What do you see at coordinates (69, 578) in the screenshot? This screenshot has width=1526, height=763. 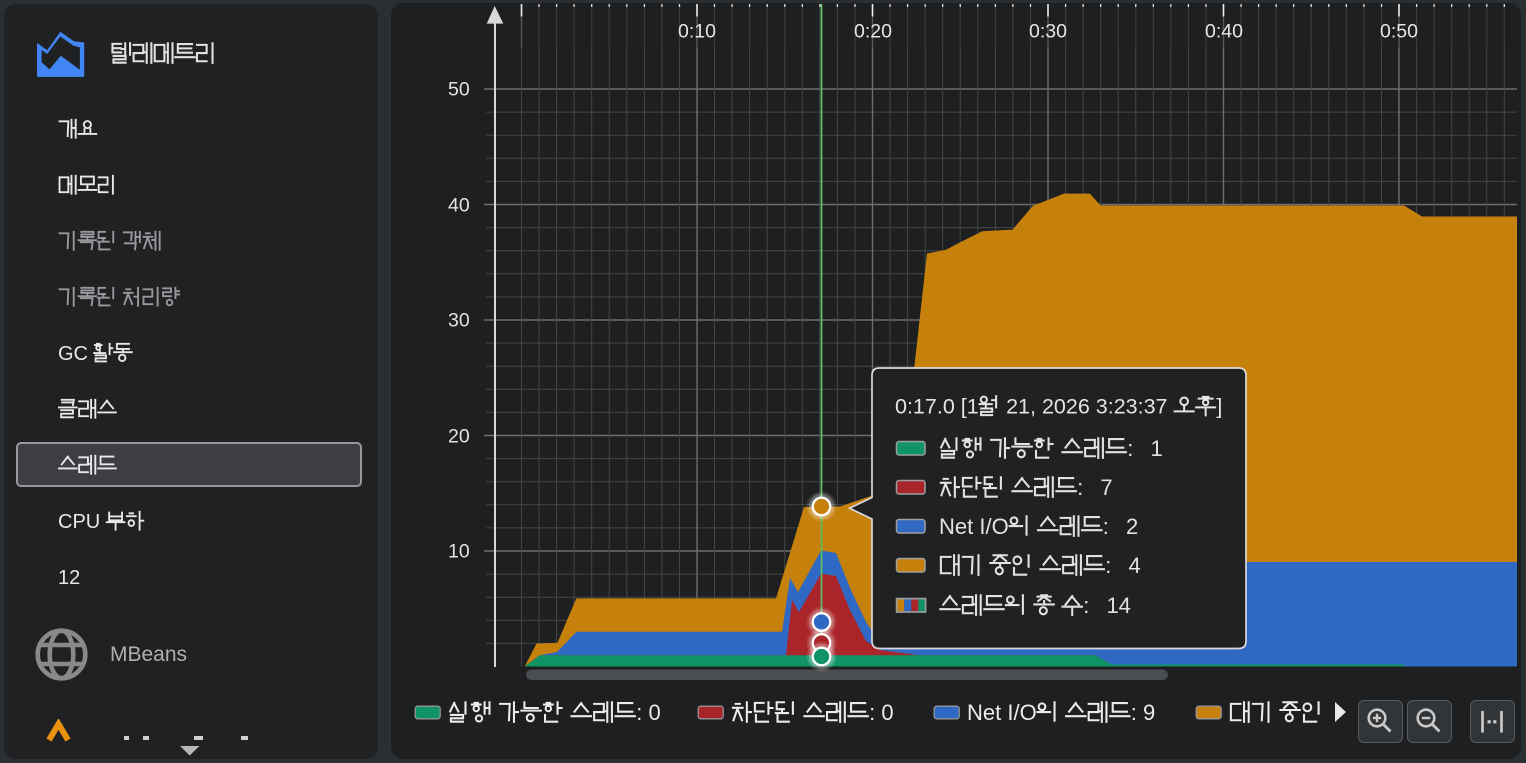 I see `svg-text: 12` at bounding box center [69, 578].